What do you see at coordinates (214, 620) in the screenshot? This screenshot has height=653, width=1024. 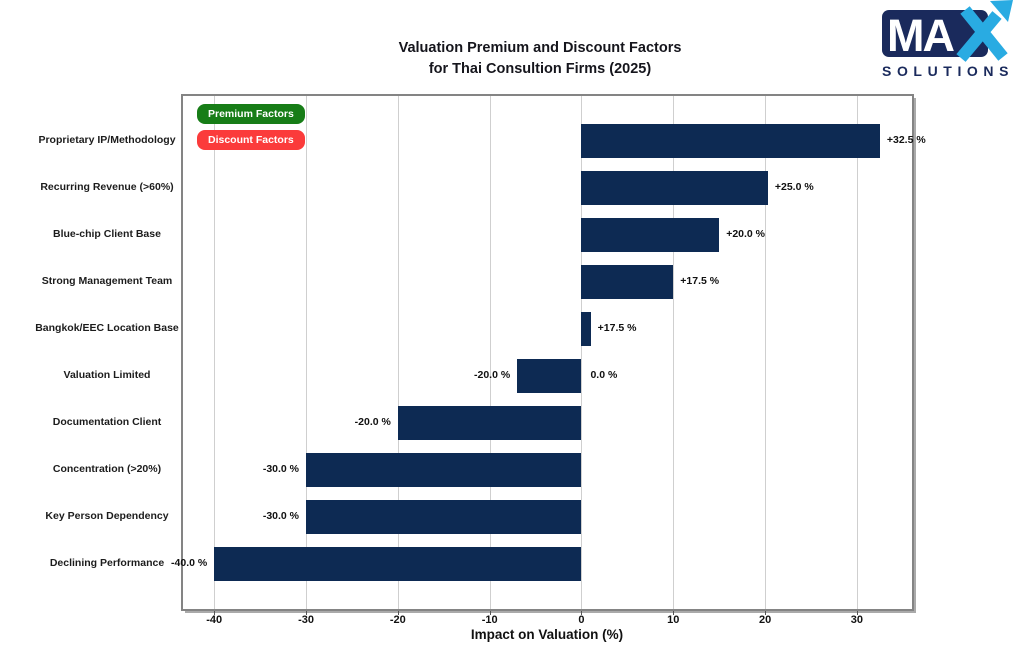 I see `x-tick-label--40: -40` at bounding box center [214, 620].